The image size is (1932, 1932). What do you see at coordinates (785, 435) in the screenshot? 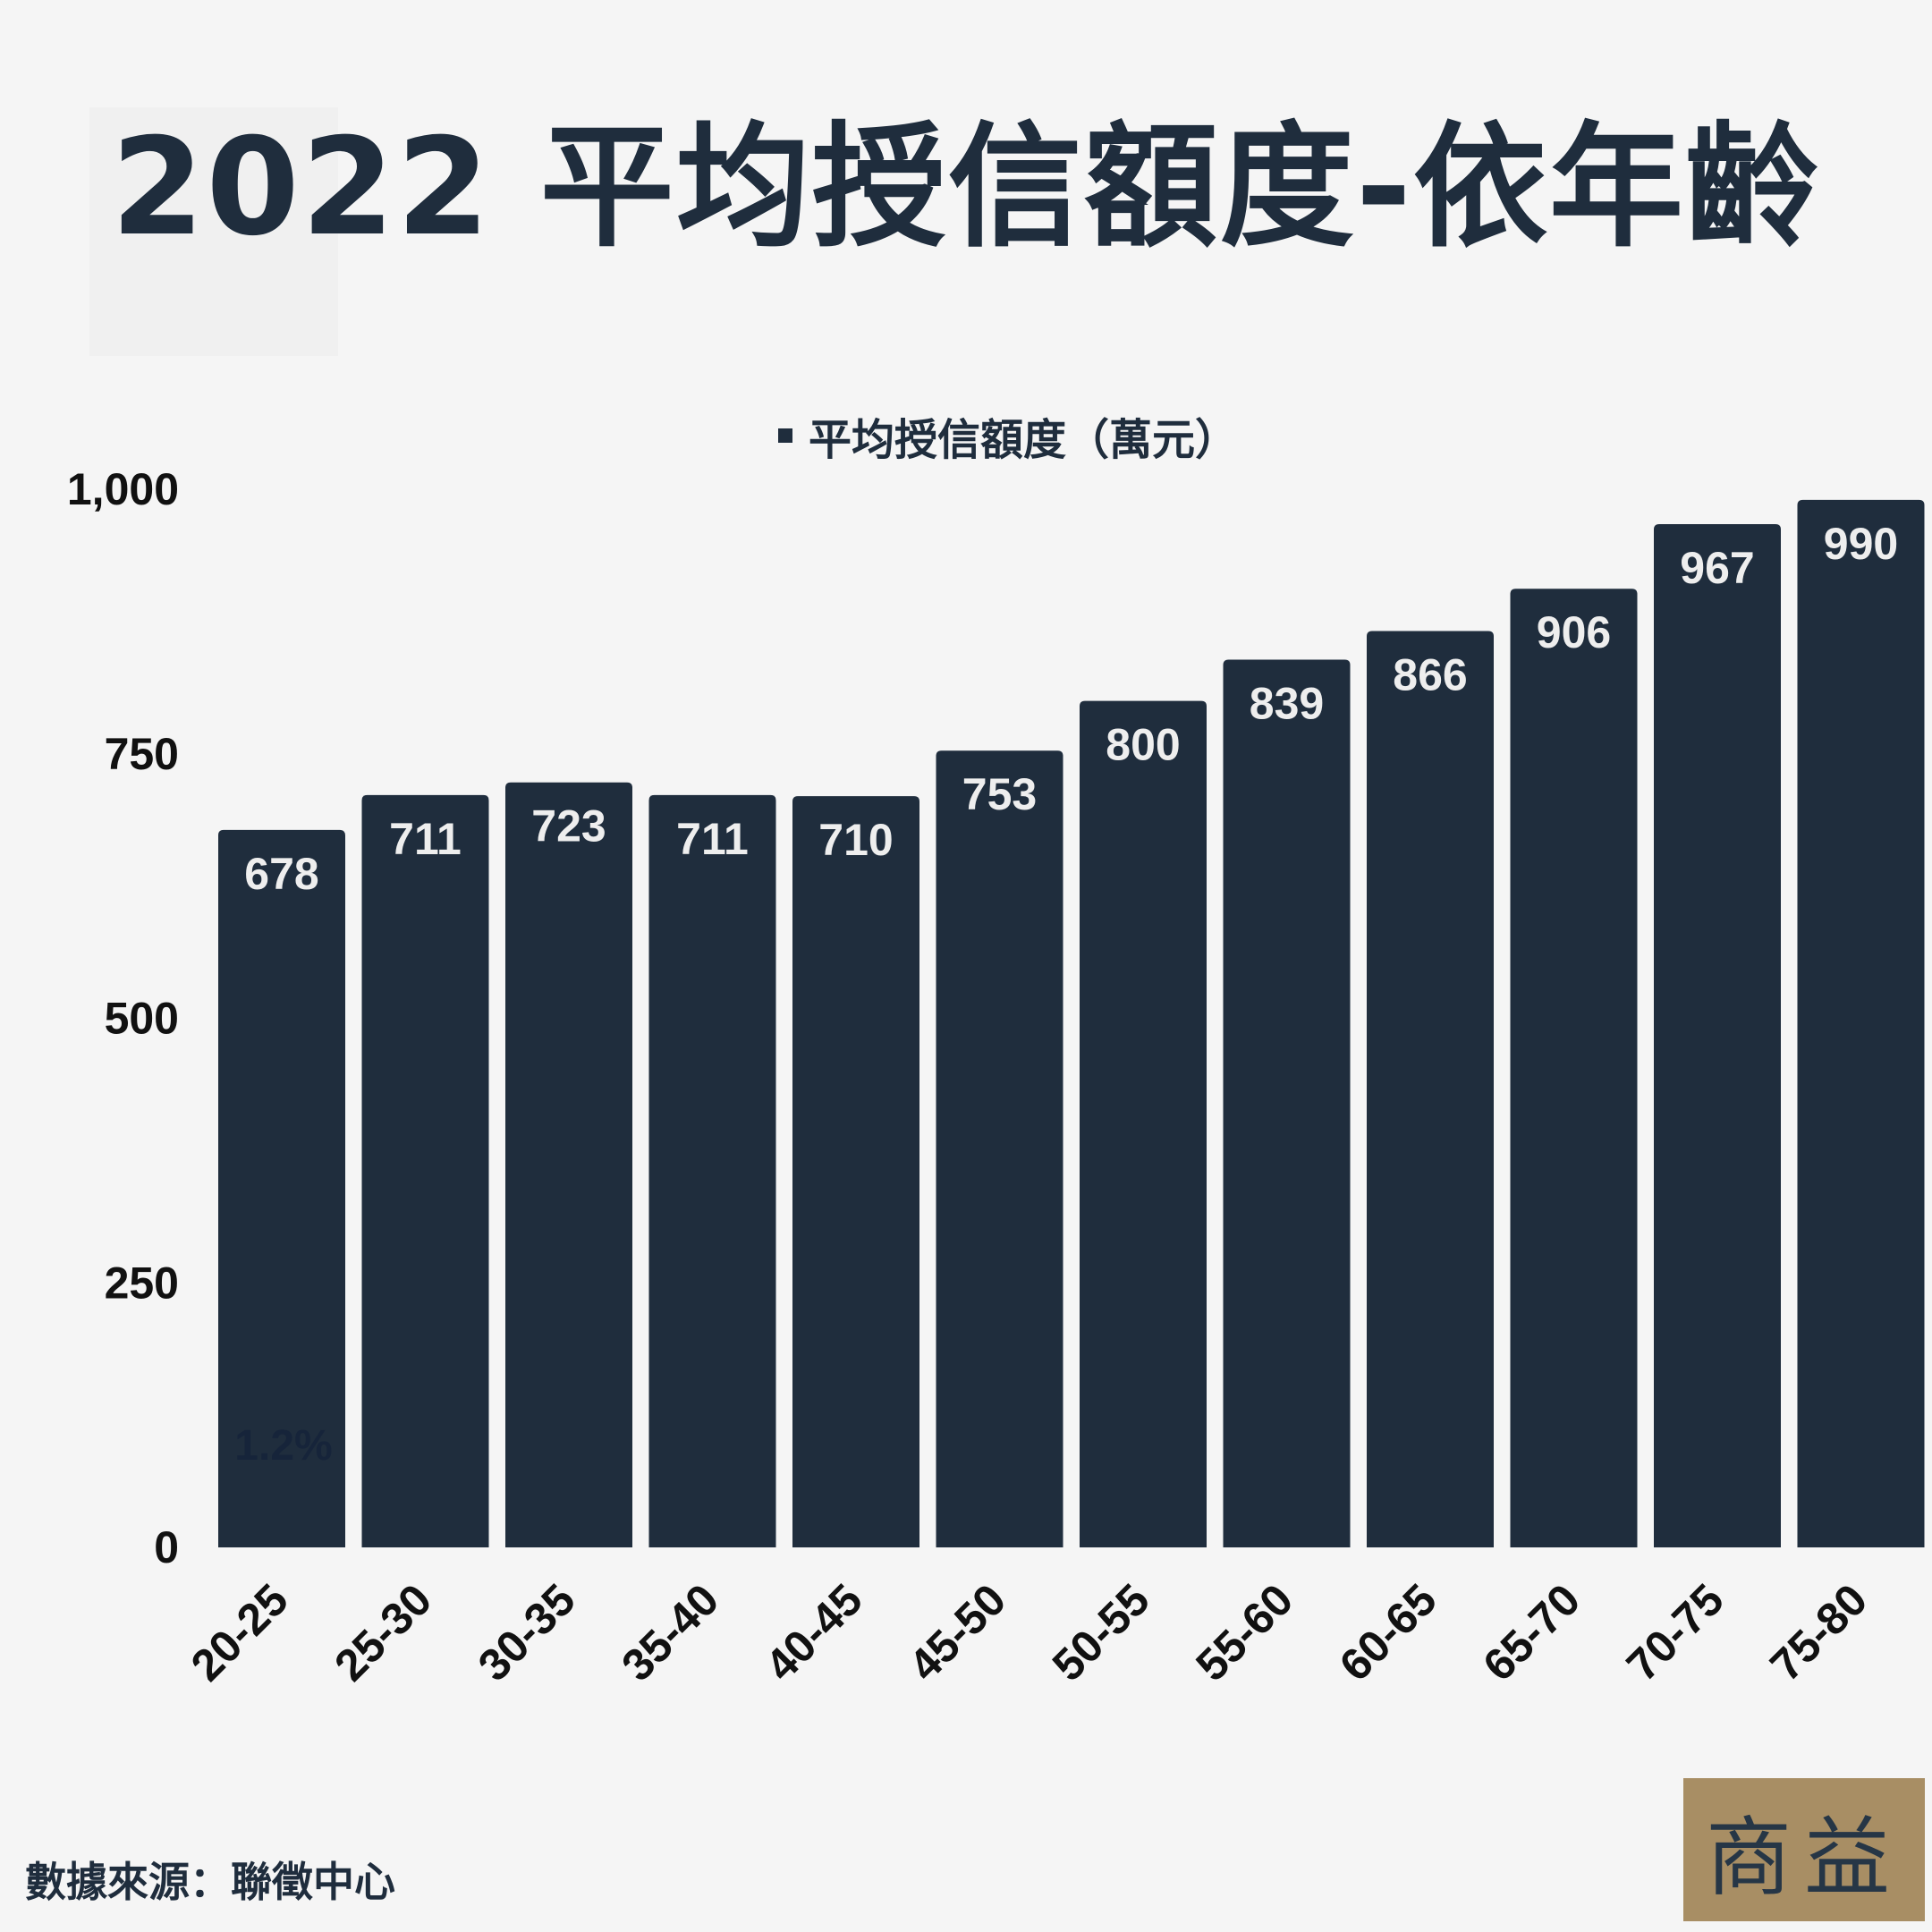
I see `legend-swatch` at bounding box center [785, 435].